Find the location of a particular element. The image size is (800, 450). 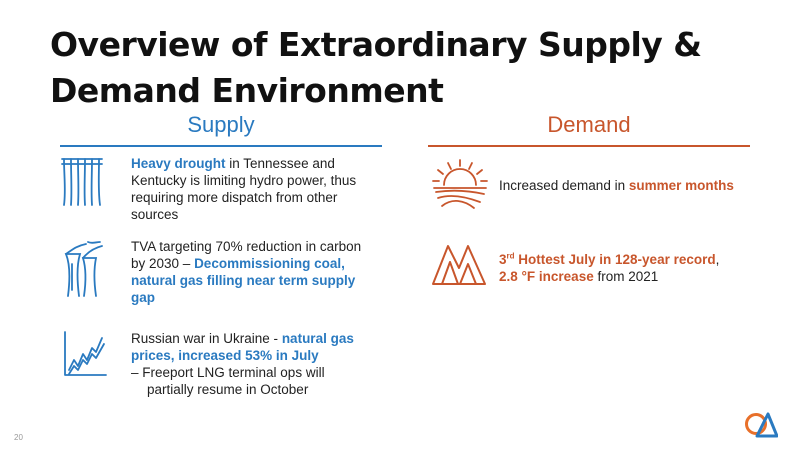

demand-item-hottest-highlight-b: Hottest July in 128-year record is located at coordinates (615, 259).